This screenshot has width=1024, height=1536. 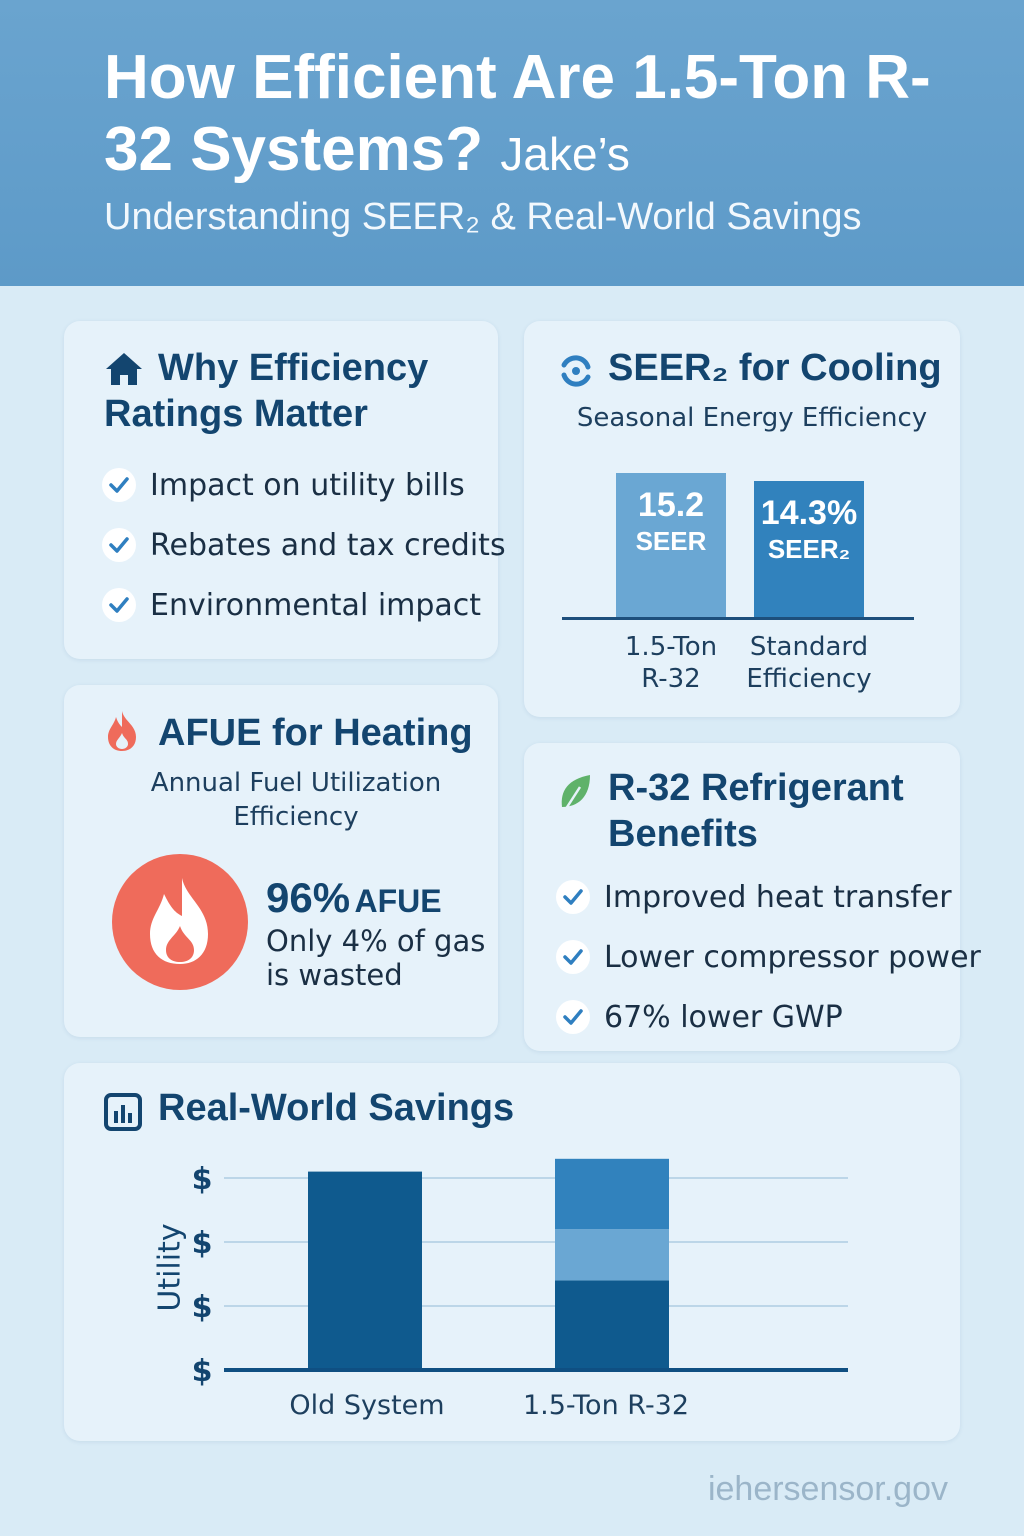 I want to click on afue-value: 96% AFUE, so click(x=354, y=898).